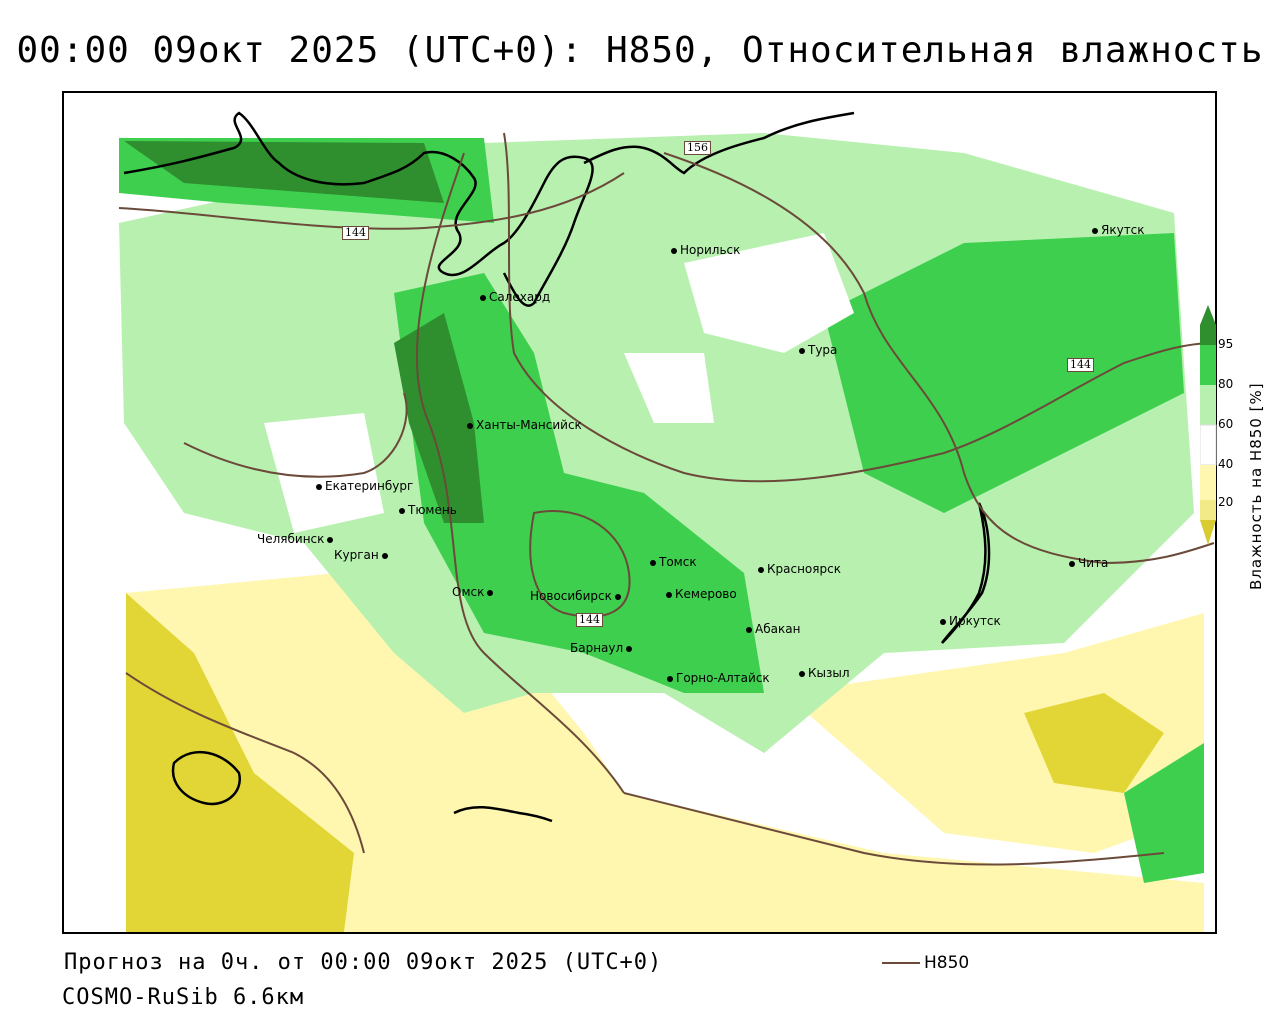 The image size is (1280, 1024). Describe the element at coordinates (503, 814) in the screenshot. I see `lake-outline-south` at that location.